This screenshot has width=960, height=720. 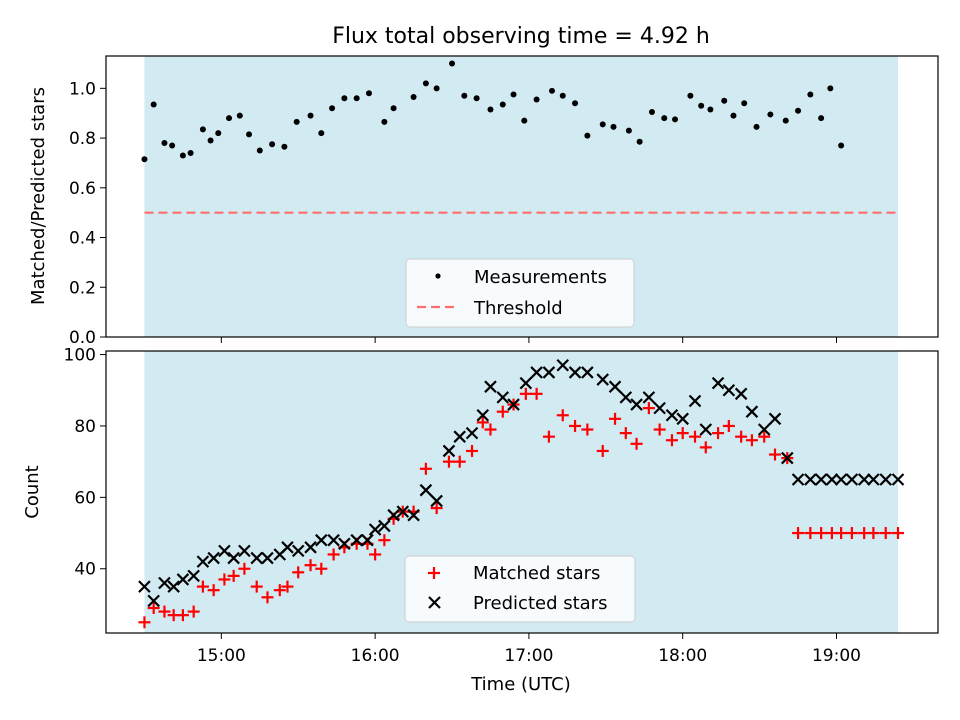 What do you see at coordinates (682, 656) in the screenshot?
I see `x-tick-label: 18:00` at bounding box center [682, 656].